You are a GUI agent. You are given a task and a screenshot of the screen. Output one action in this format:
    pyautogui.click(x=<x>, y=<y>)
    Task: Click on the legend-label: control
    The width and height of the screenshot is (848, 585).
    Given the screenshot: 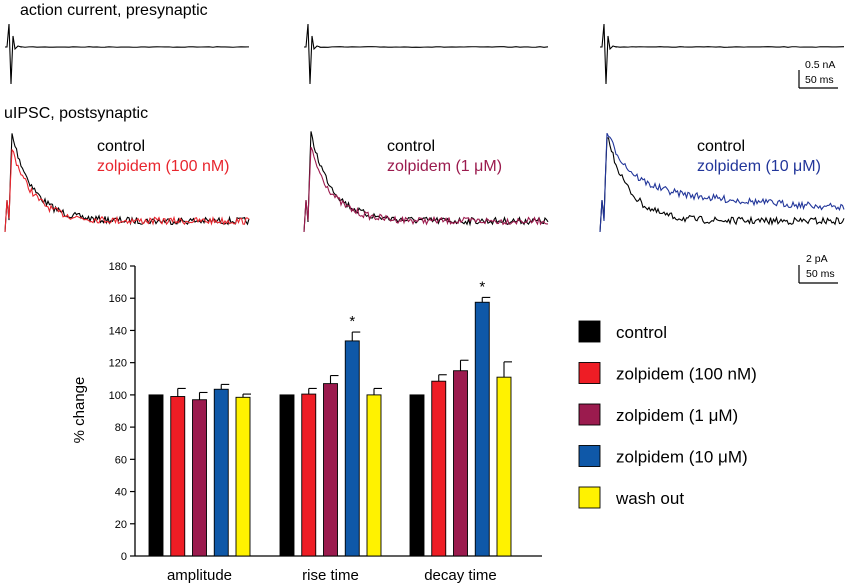 What is the action you would take?
    pyautogui.click(x=641, y=332)
    